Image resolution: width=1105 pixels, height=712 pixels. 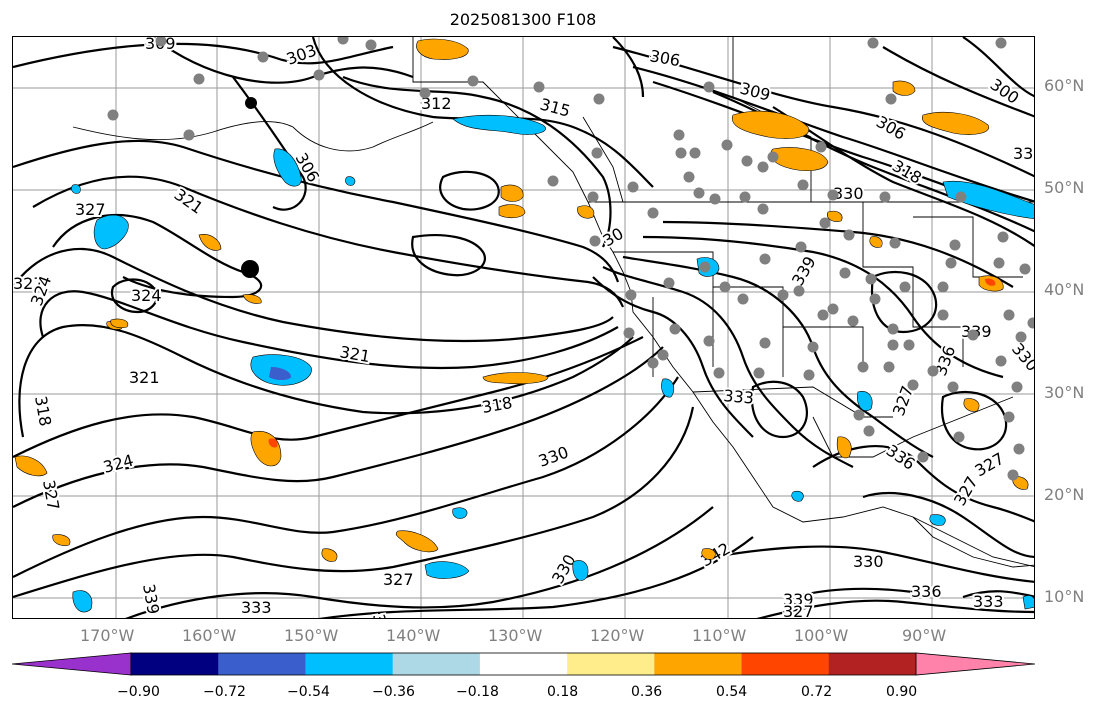 I want to click on colorbar-tick: 0.90, so click(x=902, y=692).